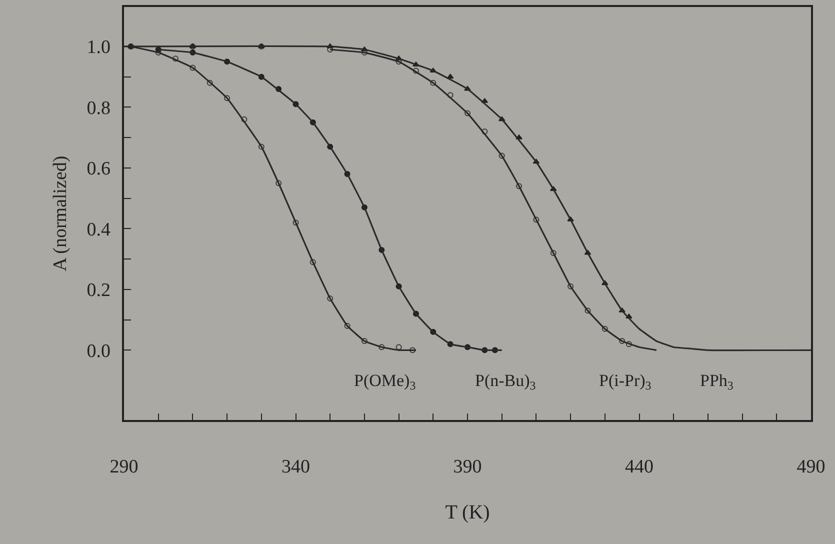  Describe the element at coordinates (467, 467) in the screenshot. I see `x-tick-label: 390` at that location.